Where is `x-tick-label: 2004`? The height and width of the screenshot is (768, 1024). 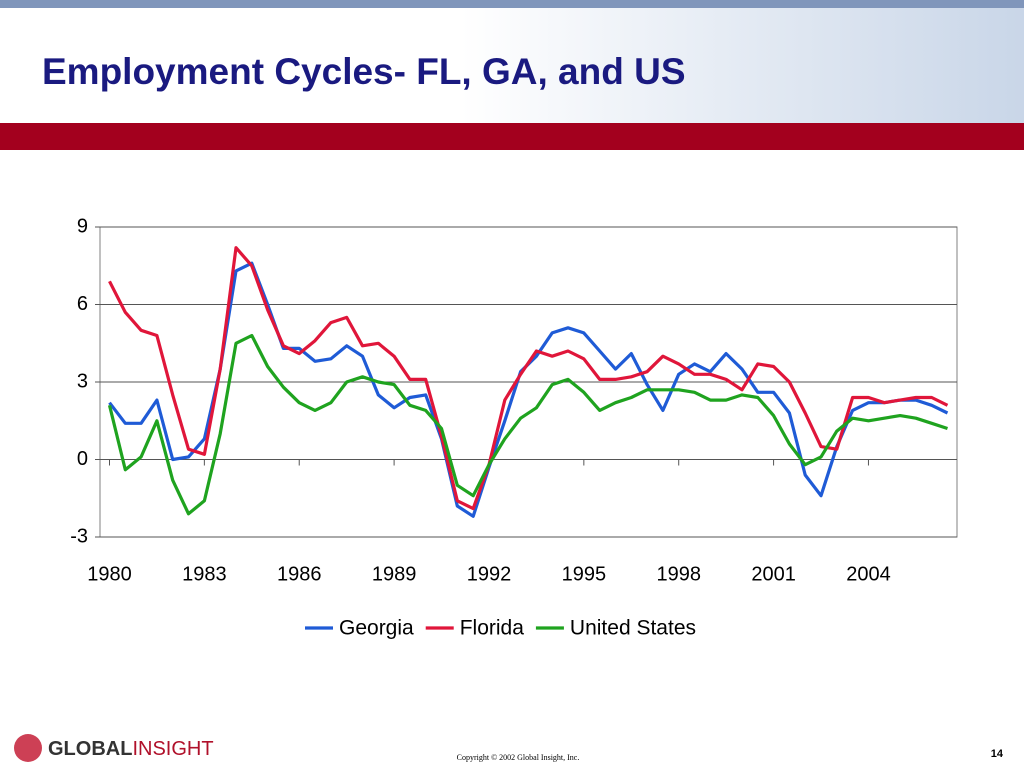
x-tick-label: 2004 is located at coordinates (868, 574).